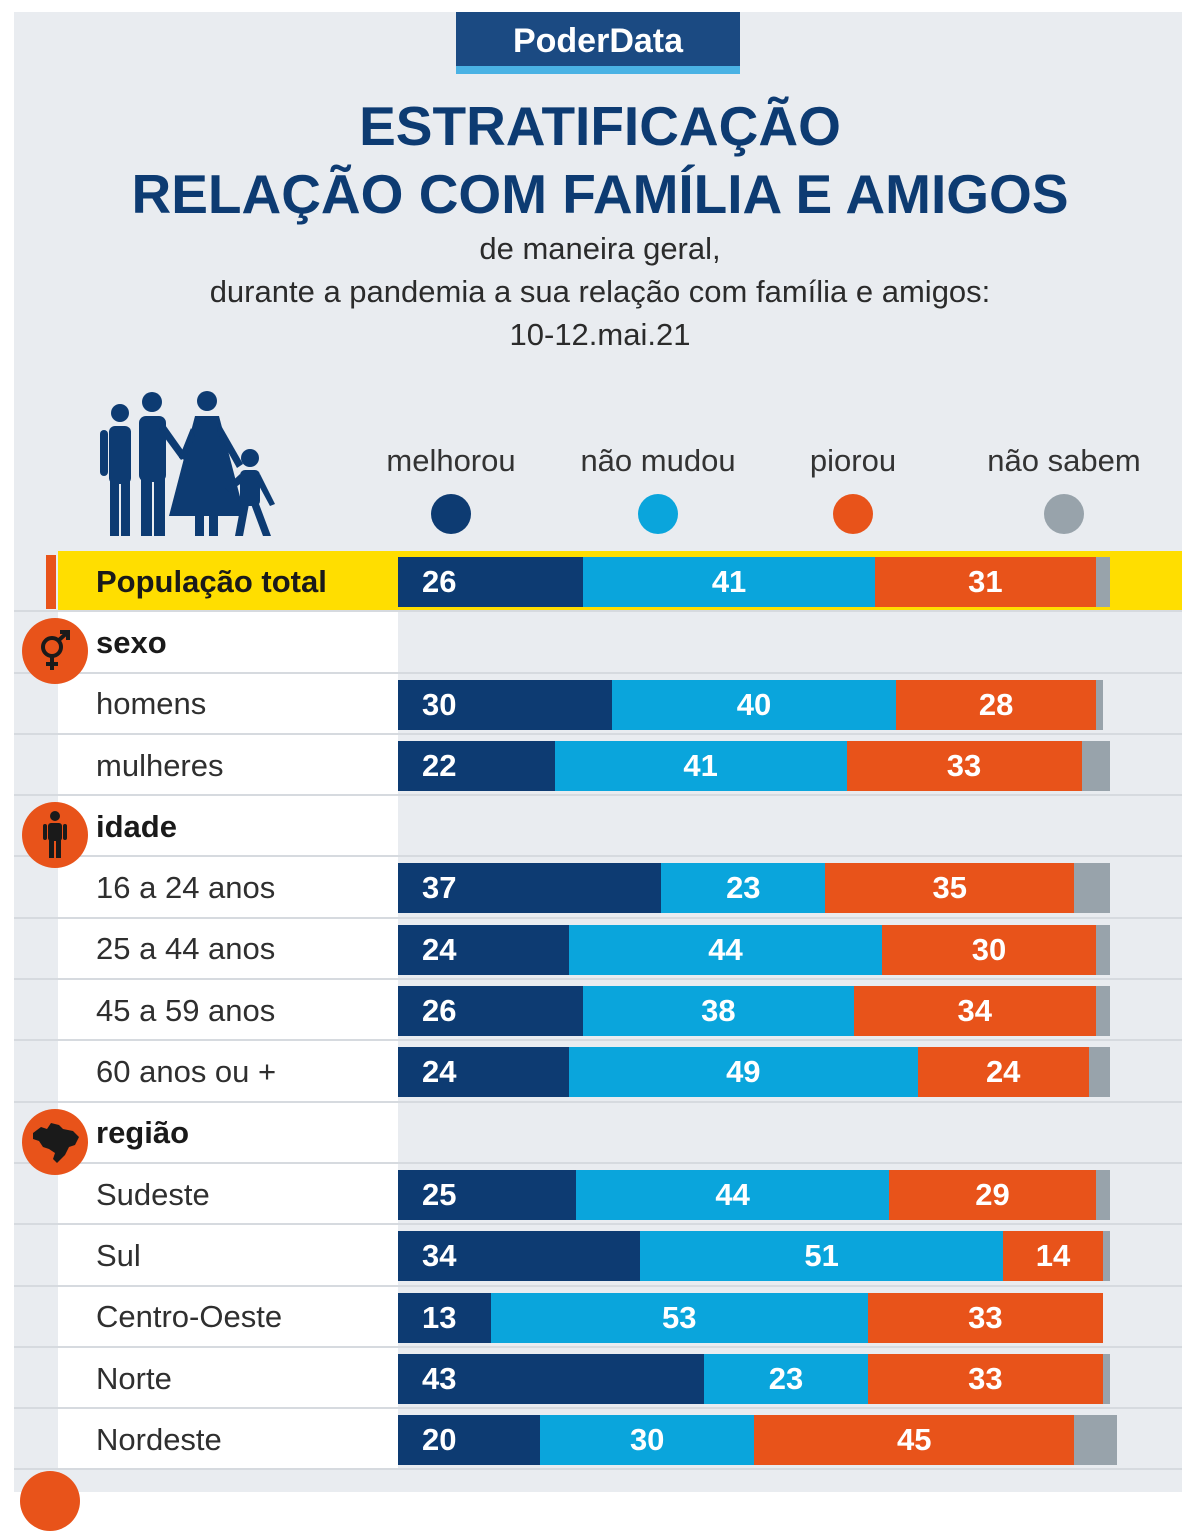 This screenshot has width=1200, height=1531. I want to click on bar-segment-piorou: 24, so click(1003, 1072).